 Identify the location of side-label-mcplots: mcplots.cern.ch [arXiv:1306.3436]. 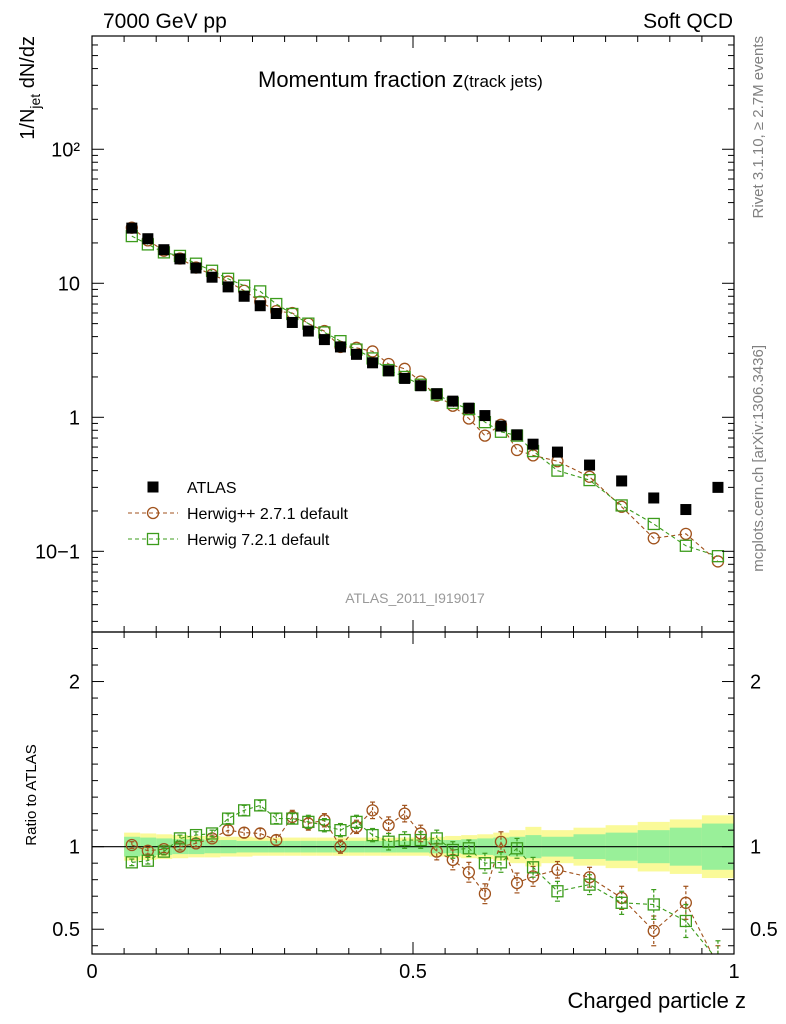
(758, 458).